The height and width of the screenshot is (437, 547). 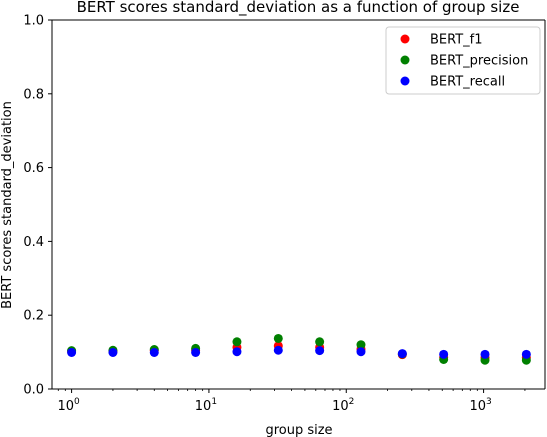 What do you see at coordinates (480, 405) in the screenshot?
I see `x-tick-label: 10³` at bounding box center [480, 405].